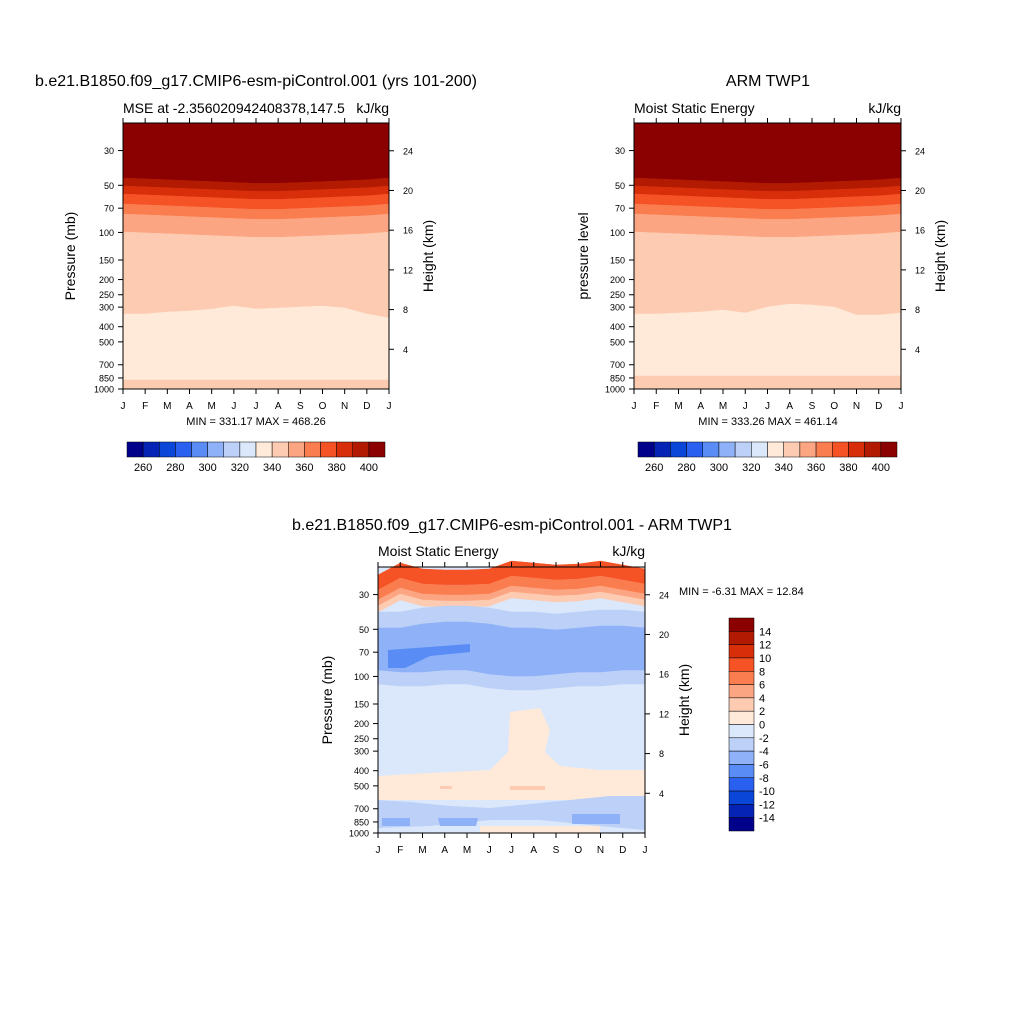 The width and height of the screenshot is (1024, 1024). Describe the element at coordinates (272, 468) in the screenshot. I see `colorbar-label: 340` at that location.